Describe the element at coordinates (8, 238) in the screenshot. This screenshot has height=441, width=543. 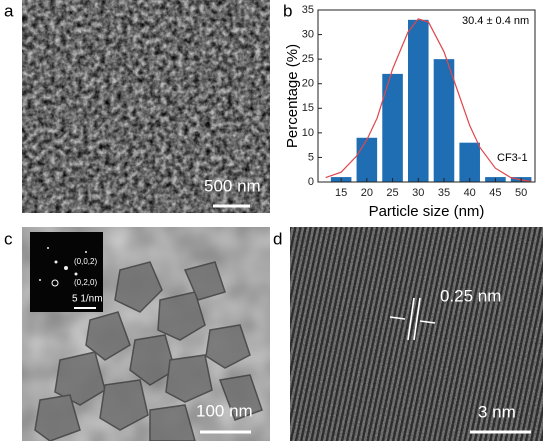
I see `panel-label: c` at that location.